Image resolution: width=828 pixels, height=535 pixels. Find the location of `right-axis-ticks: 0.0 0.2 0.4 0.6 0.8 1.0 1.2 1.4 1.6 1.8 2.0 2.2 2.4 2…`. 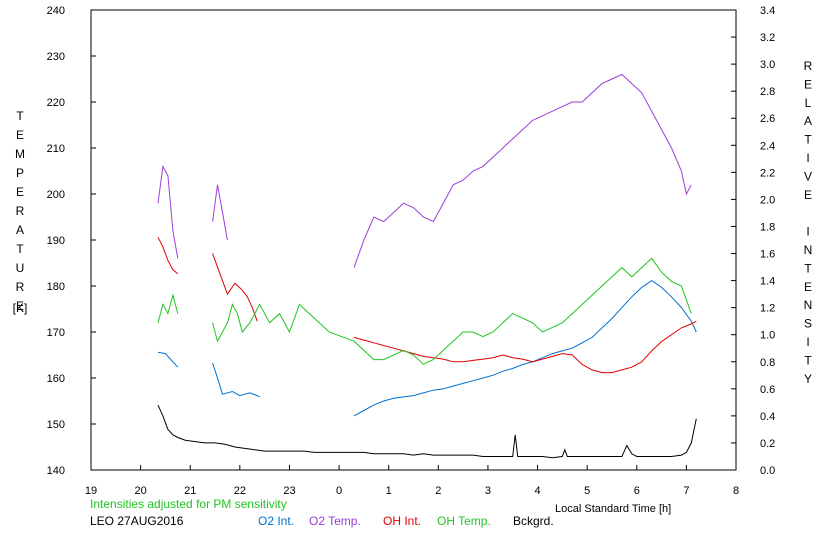

right-axis-ticks: 0.0 0.2 0.4 0.6 0.8 1.0 1.2 1.4 1.6 1.8 2.0 2.2 2.4 2… is located at coordinates (753, 241).